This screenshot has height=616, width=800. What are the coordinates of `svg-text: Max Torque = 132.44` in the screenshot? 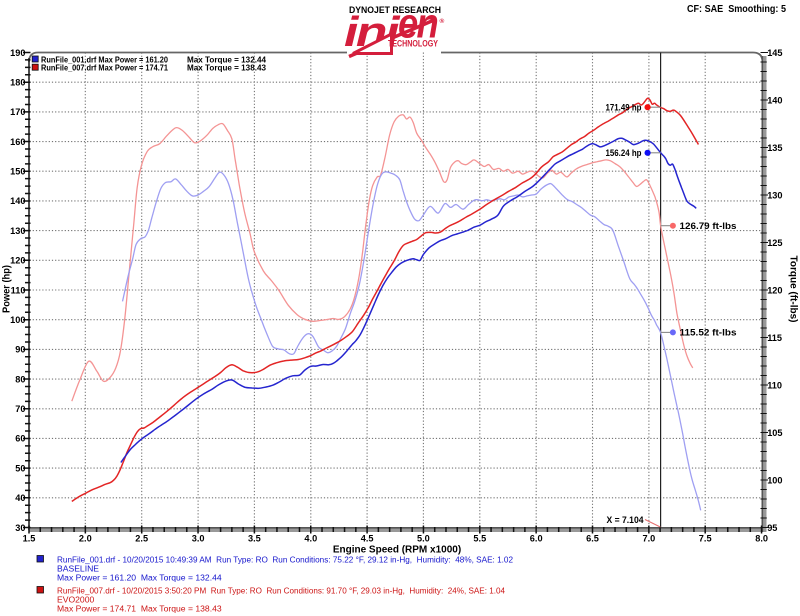 It's located at (226, 60).